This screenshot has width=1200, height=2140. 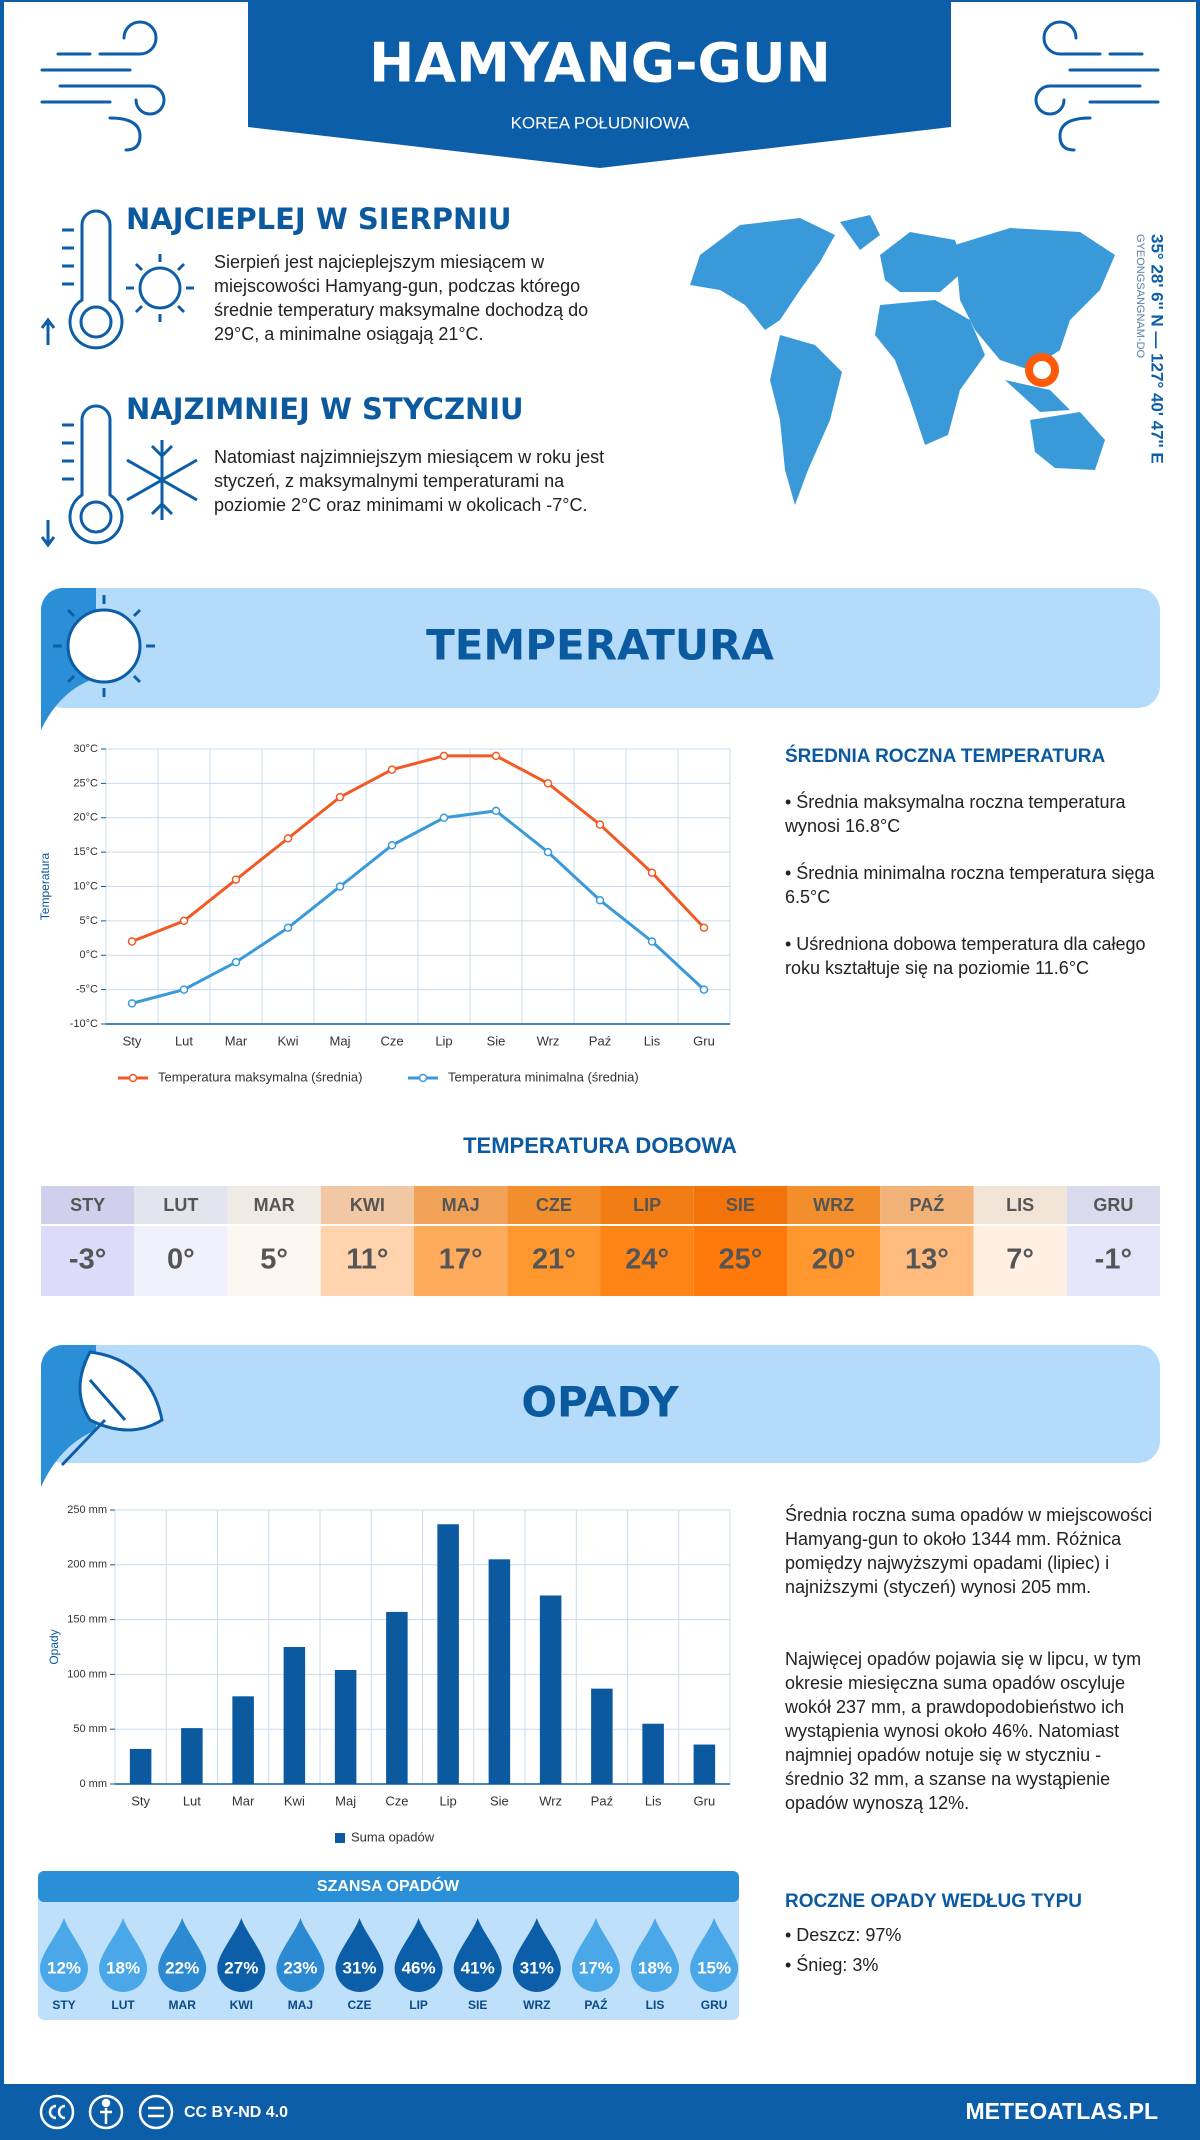 I want to click on section-title: OPADY, so click(x=600, y=1402).